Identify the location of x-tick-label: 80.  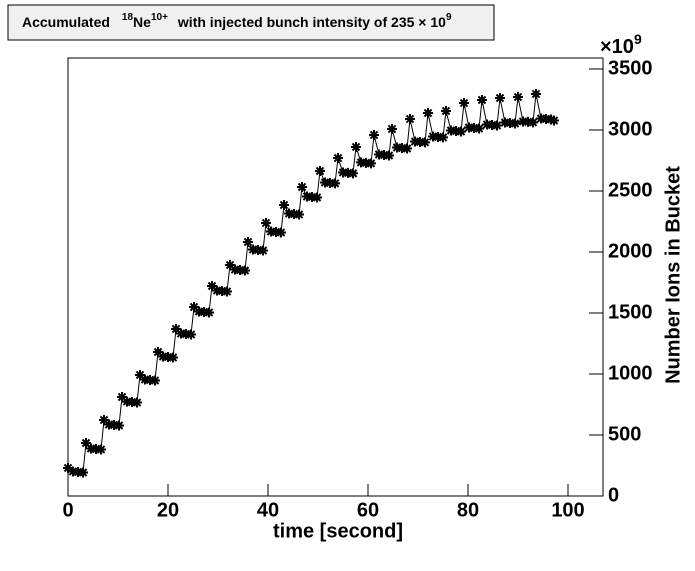
(468, 510).